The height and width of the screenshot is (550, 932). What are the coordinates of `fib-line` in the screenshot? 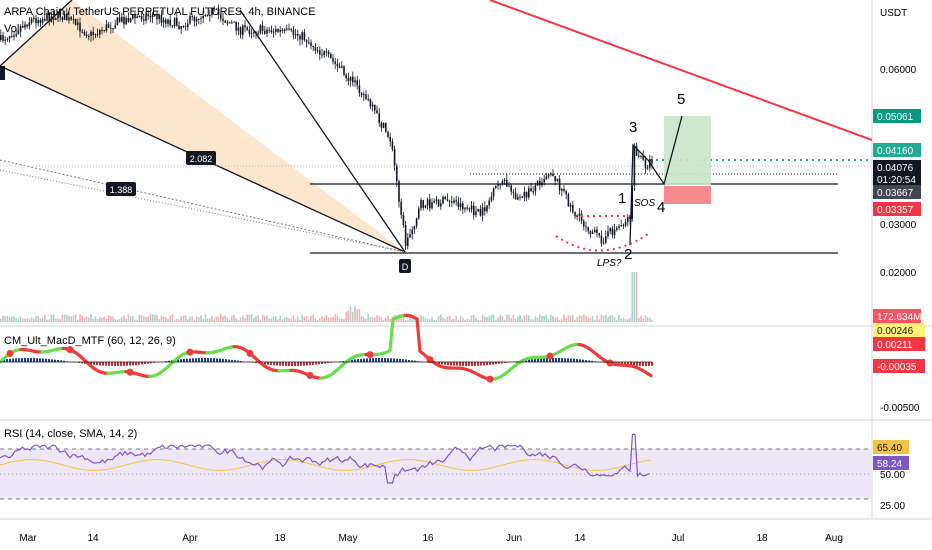 It's located at (203, 206).